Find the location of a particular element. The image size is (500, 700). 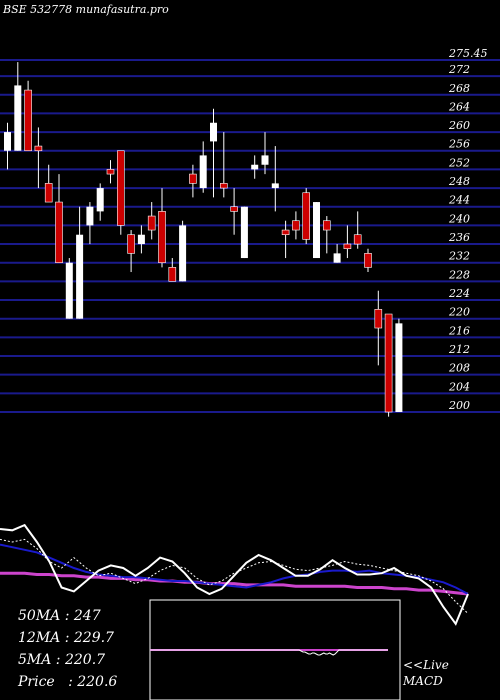

stat-ma12: 12MA : 229.7 is located at coordinates (66, 638).